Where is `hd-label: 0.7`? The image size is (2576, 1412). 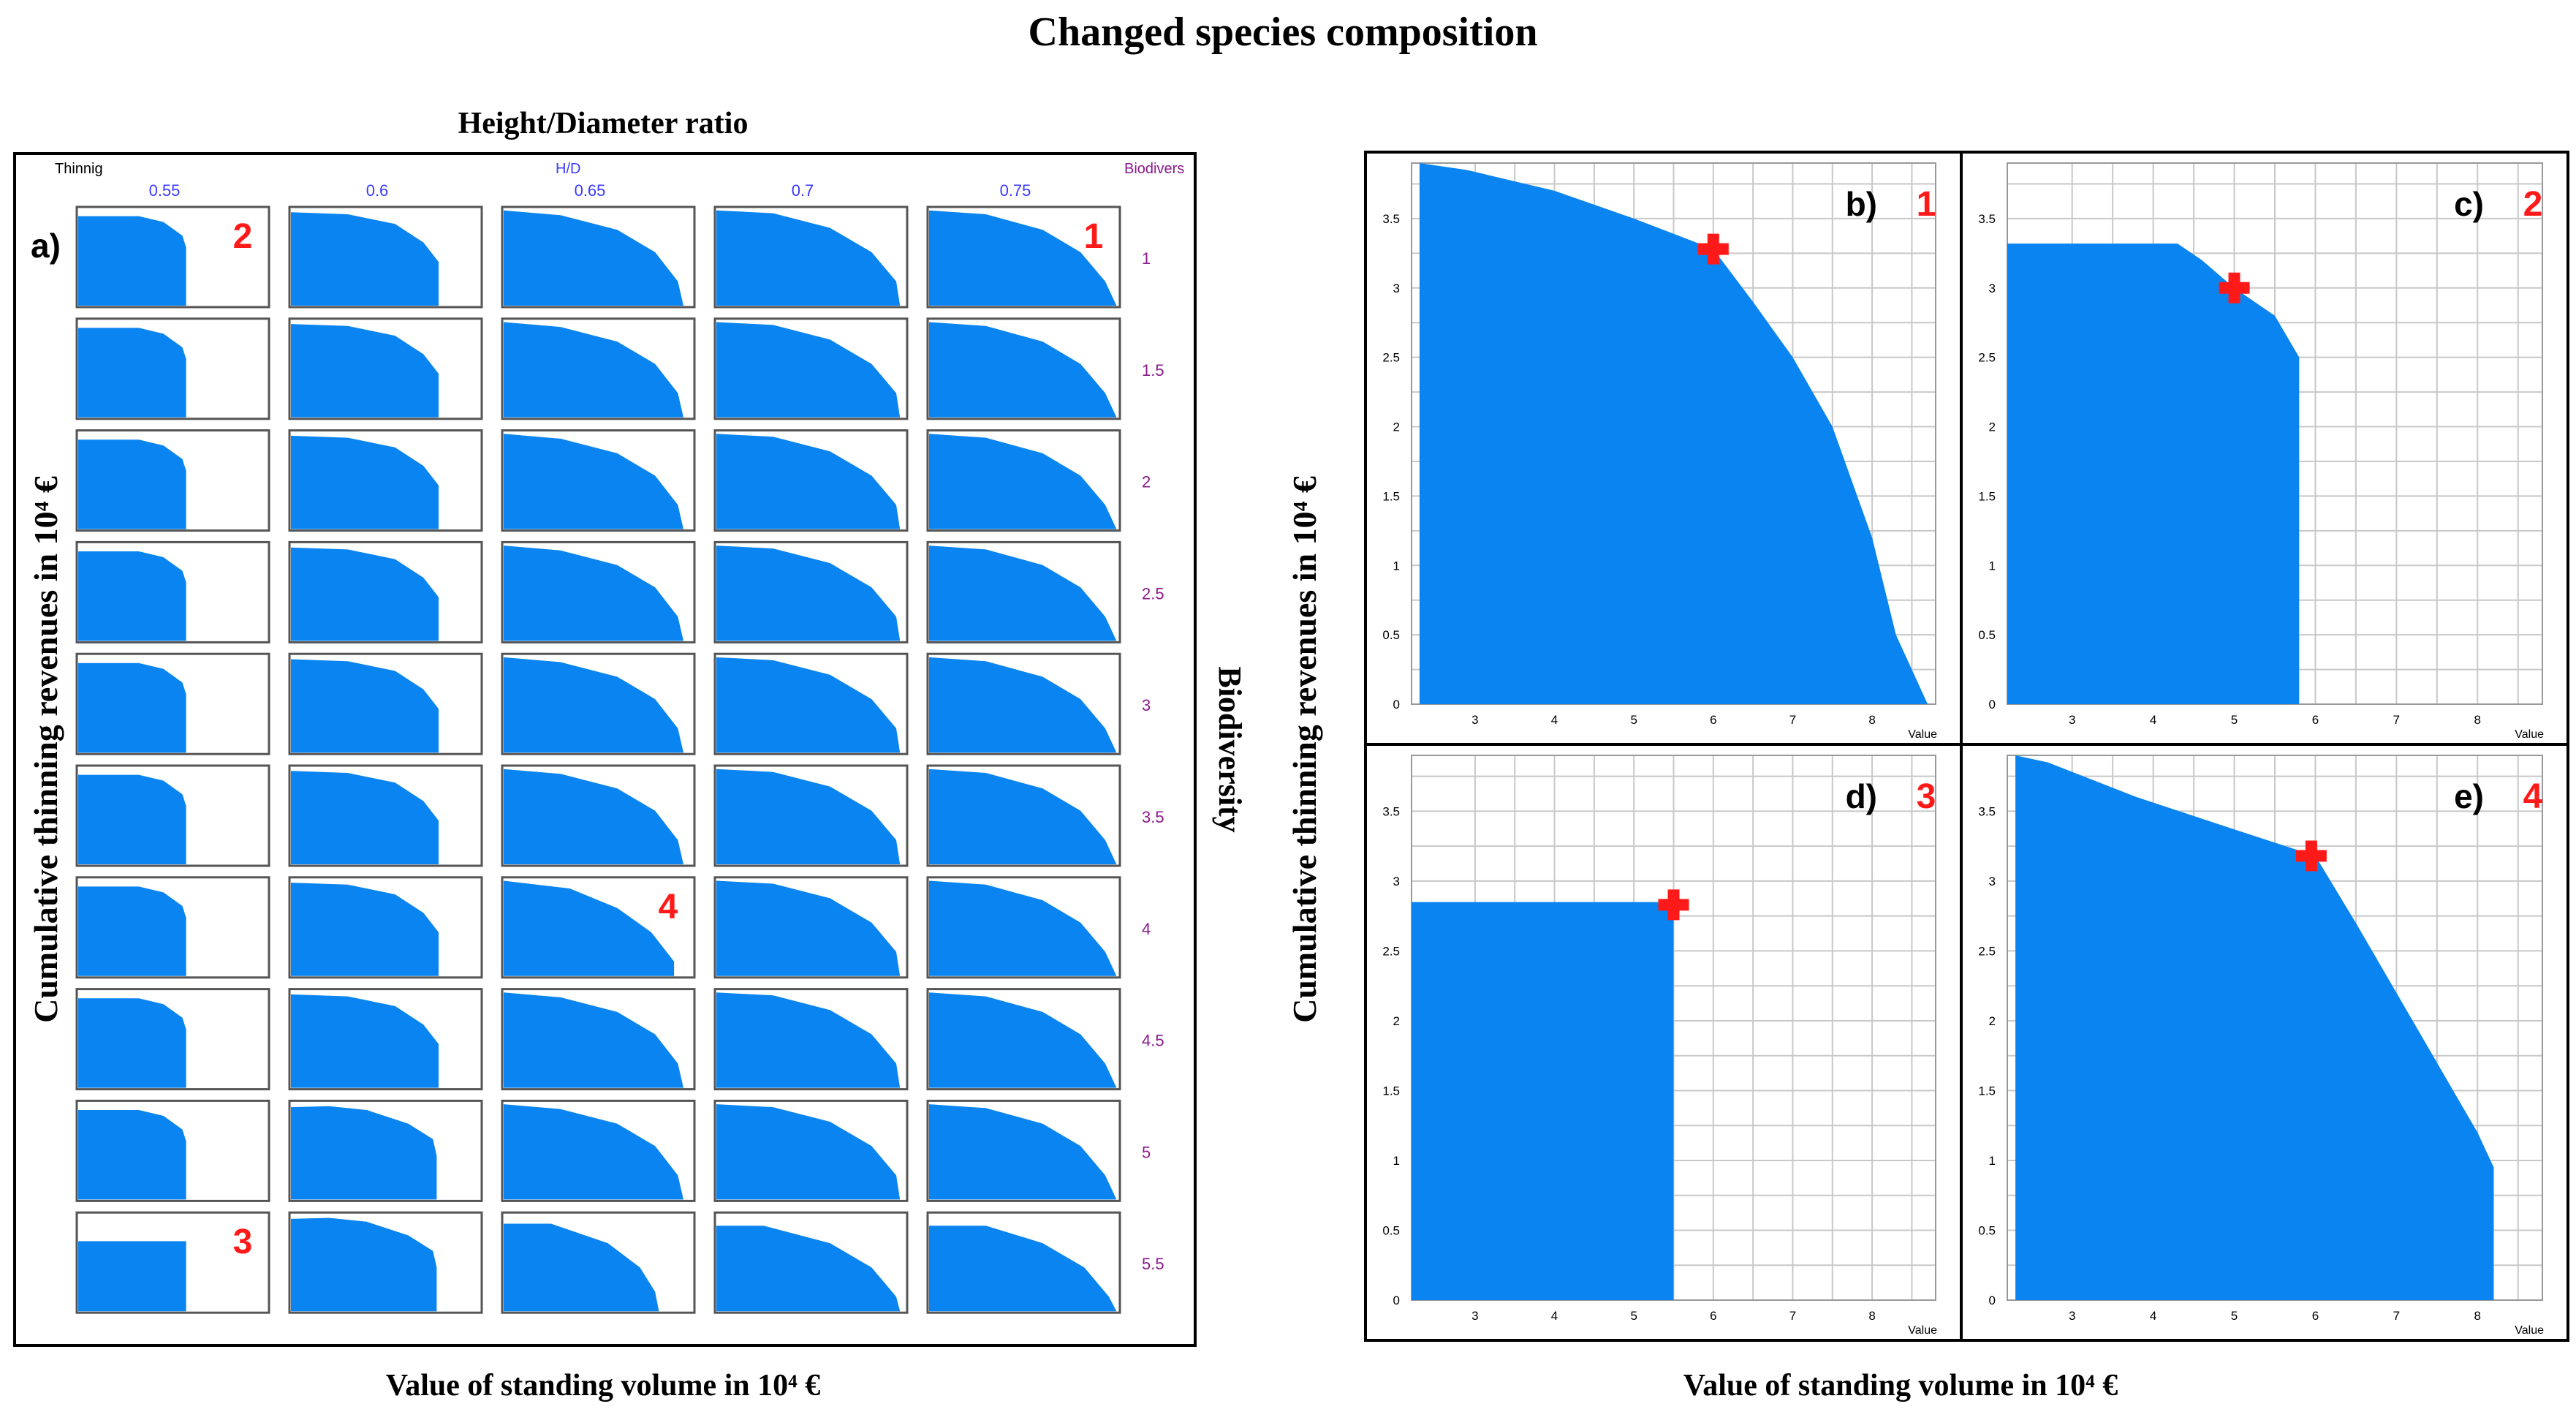
hd-label: 0.7 is located at coordinates (803, 190).